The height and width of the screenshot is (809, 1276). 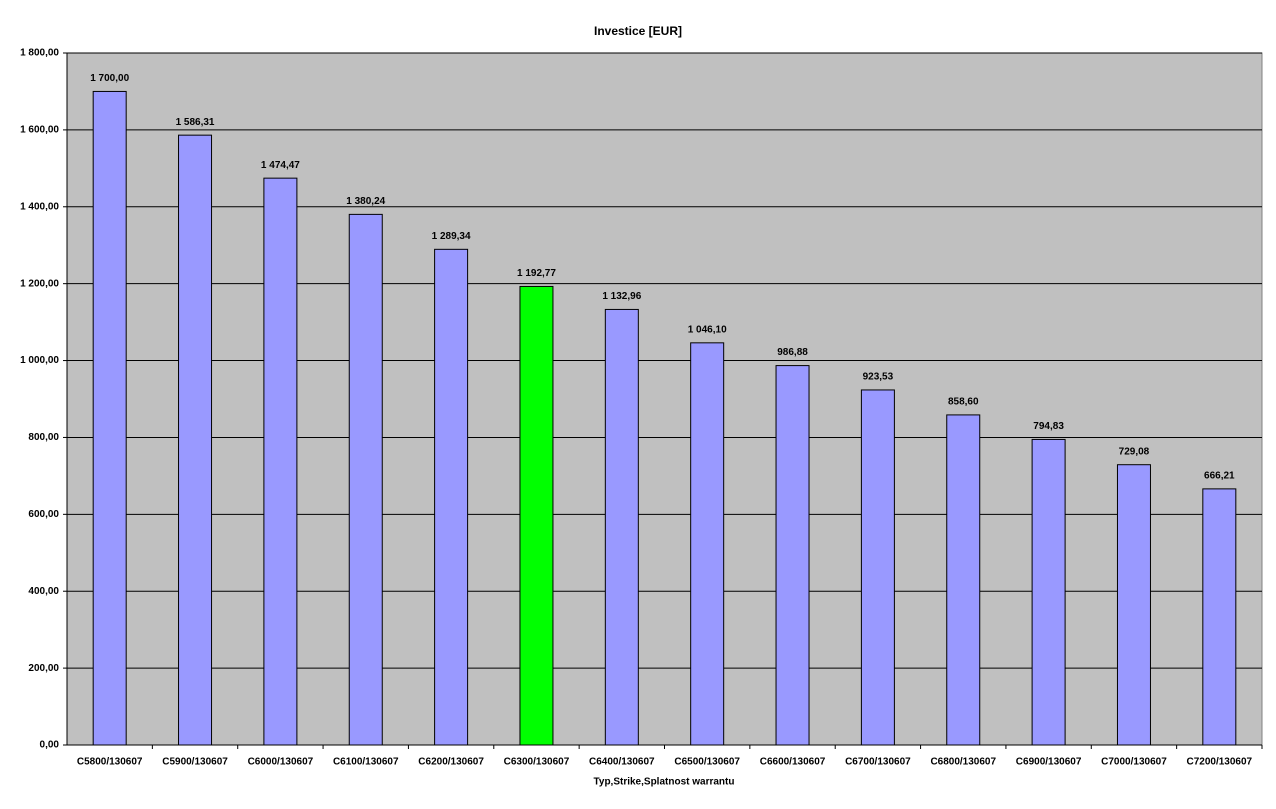 What do you see at coordinates (622, 762) in the screenshot?
I see `x-tick-label: C6400/130607` at bounding box center [622, 762].